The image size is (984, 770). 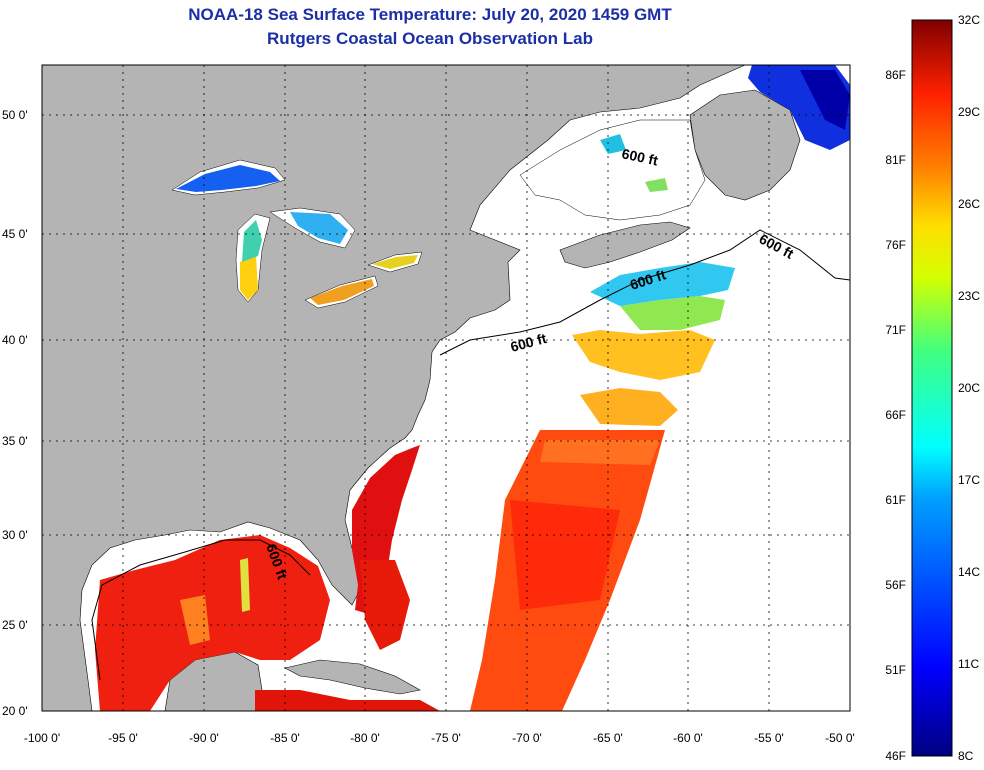 What do you see at coordinates (629, 407) in the screenshot?
I see `mid-atlantic-sst` at bounding box center [629, 407].